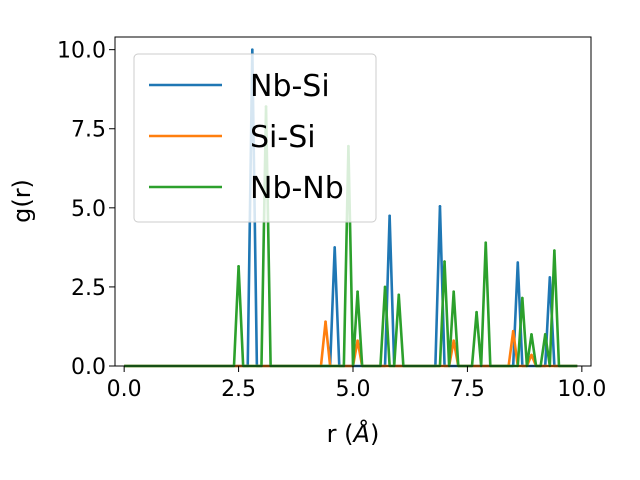  What do you see at coordinates (81, 51) in the screenshot?
I see `y-tick-label: 10.0` at bounding box center [81, 51].